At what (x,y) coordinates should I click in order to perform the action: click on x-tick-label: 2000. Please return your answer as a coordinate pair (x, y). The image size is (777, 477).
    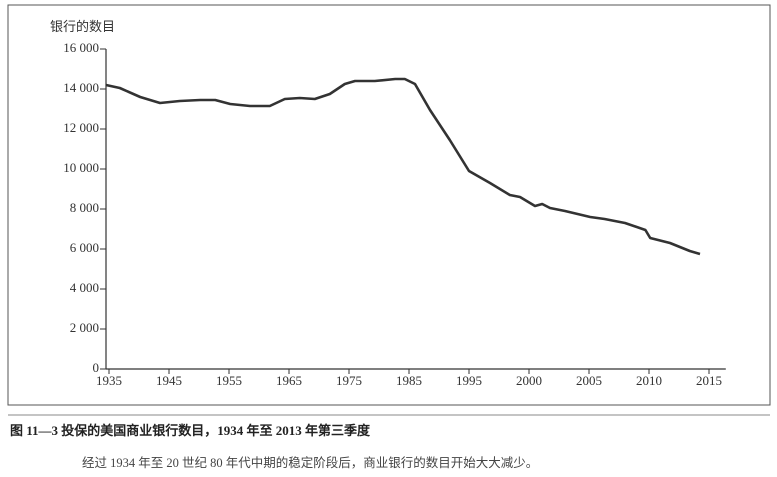
    Looking at the image, I should click on (529, 380).